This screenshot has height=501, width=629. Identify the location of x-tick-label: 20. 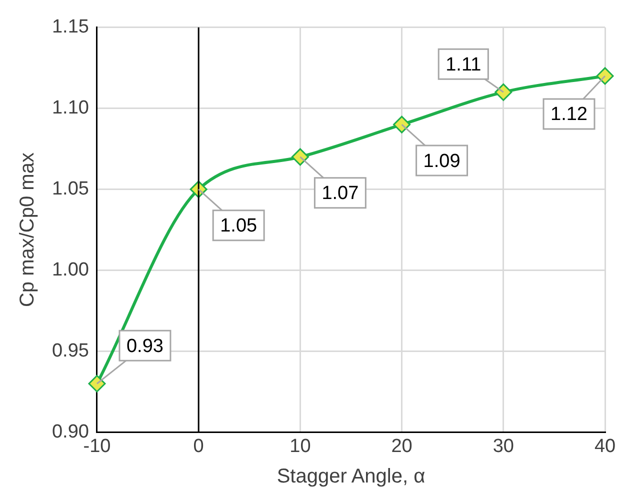
(401, 446).